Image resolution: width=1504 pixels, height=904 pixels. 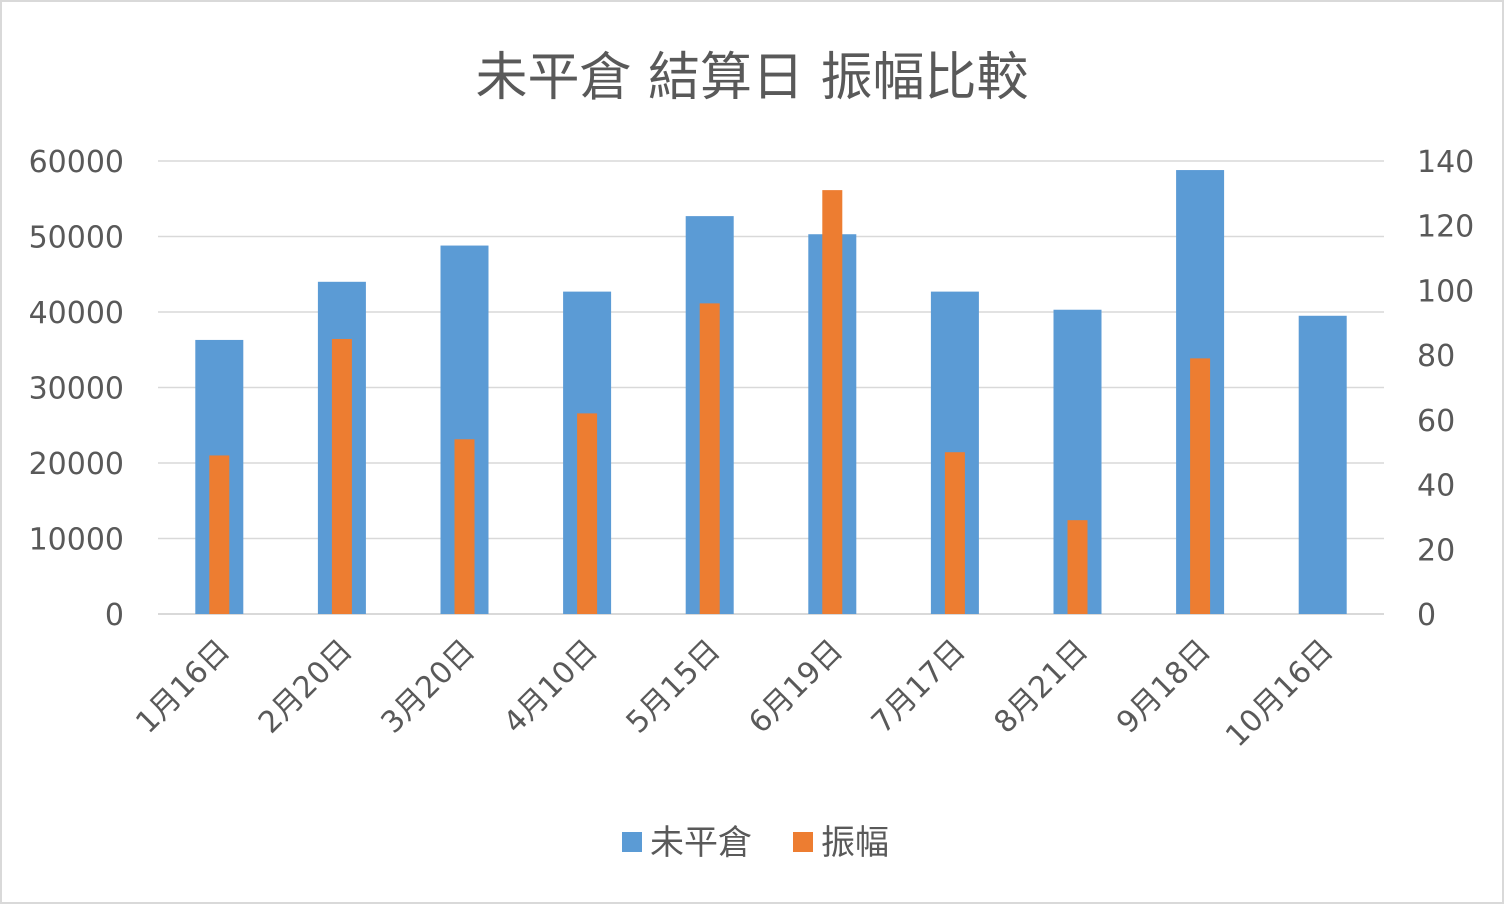 I want to click on category-label: 3月20日, so click(x=428, y=687).